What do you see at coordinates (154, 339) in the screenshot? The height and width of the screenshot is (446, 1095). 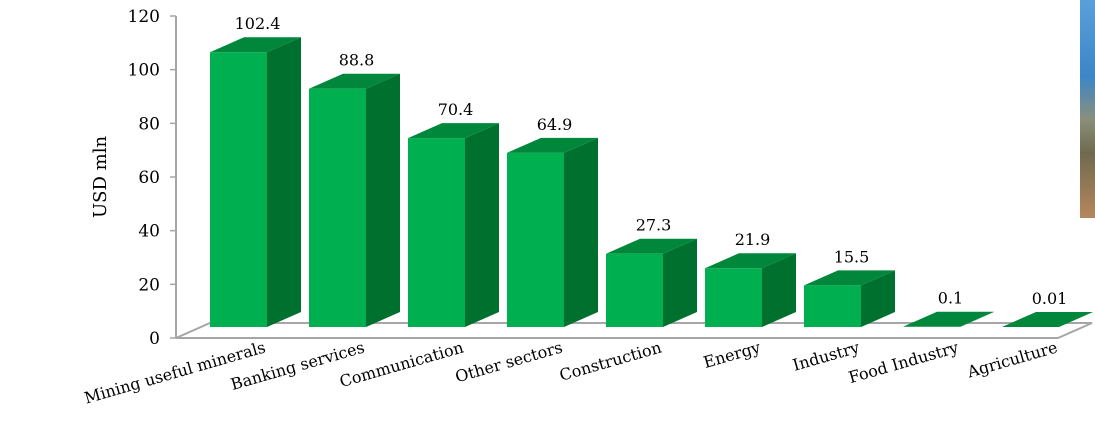 I see `y-tick-label: 0` at bounding box center [154, 339].